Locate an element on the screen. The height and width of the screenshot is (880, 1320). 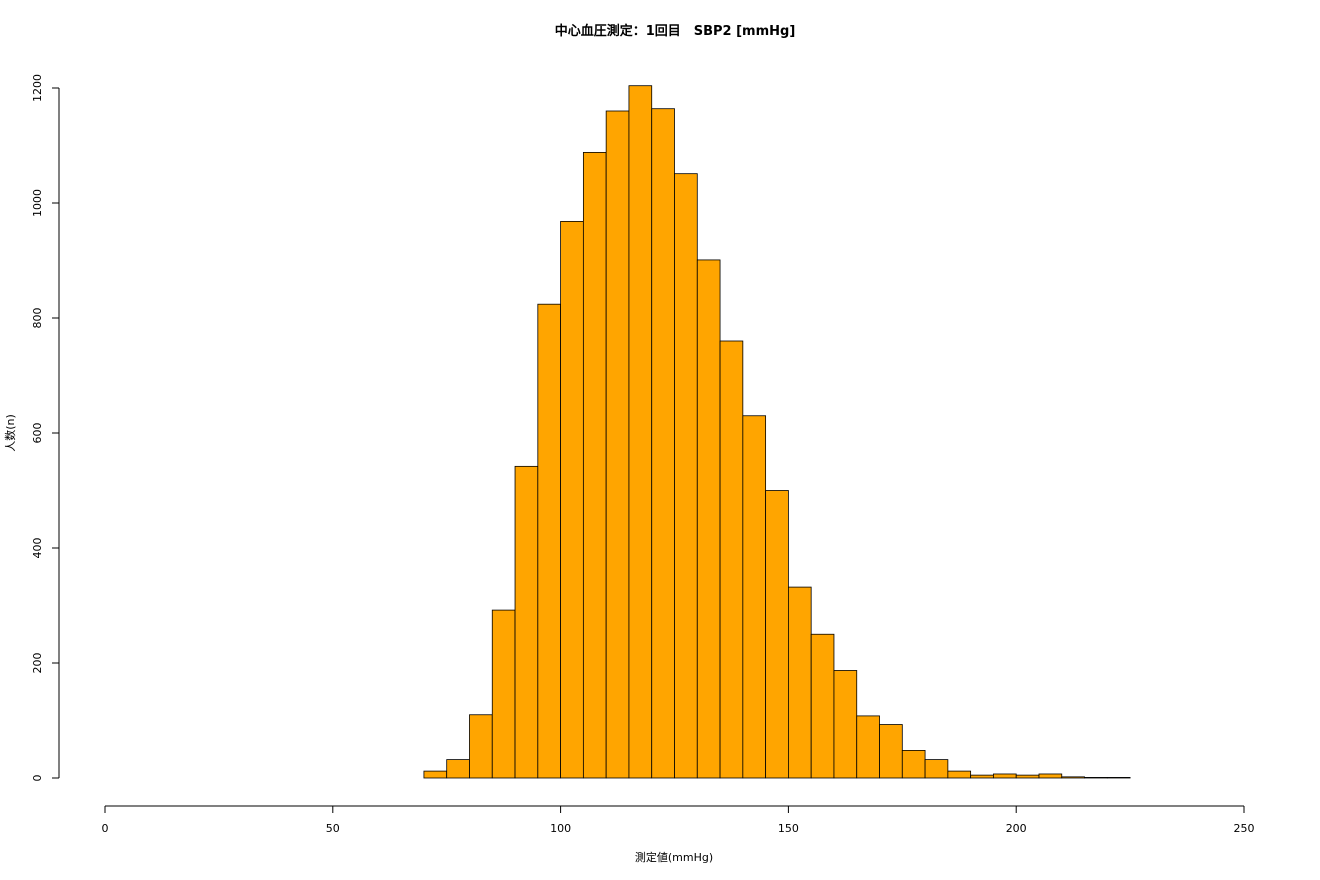
y-axis: 0 200 400 600 800 1000 1200 is located at coordinates (45, 428).